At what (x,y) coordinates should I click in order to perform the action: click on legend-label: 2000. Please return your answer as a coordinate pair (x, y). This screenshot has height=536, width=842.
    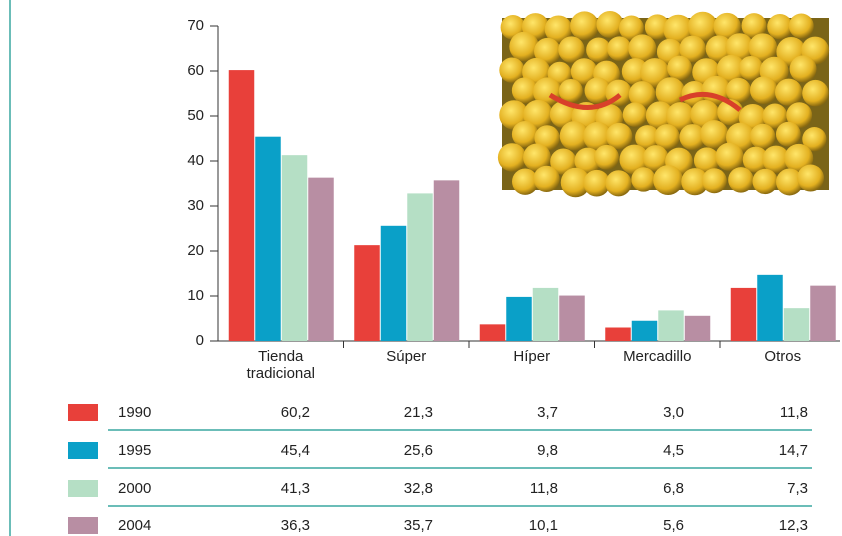
    Looking at the image, I should click on (134, 488).